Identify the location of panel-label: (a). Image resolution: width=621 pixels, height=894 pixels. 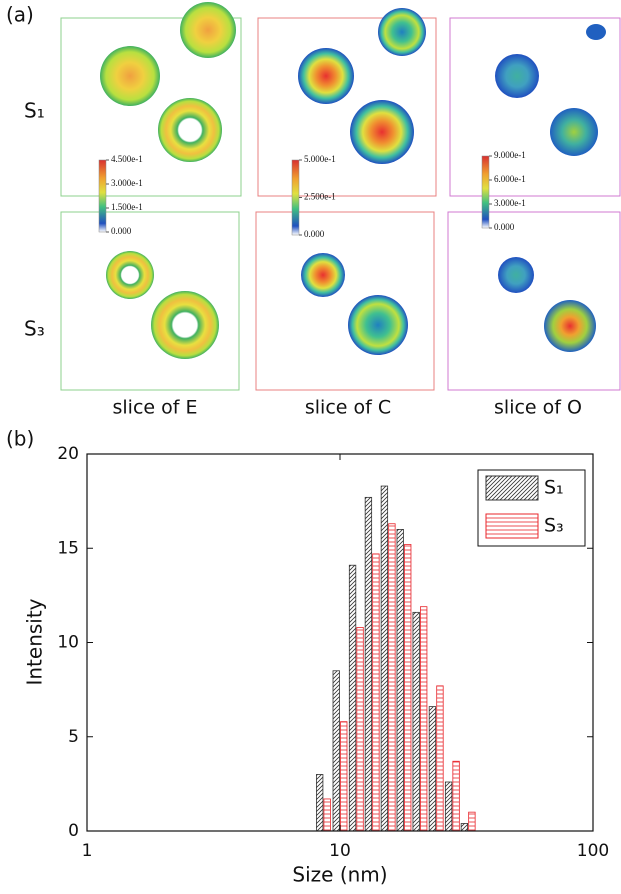
(20, 15).